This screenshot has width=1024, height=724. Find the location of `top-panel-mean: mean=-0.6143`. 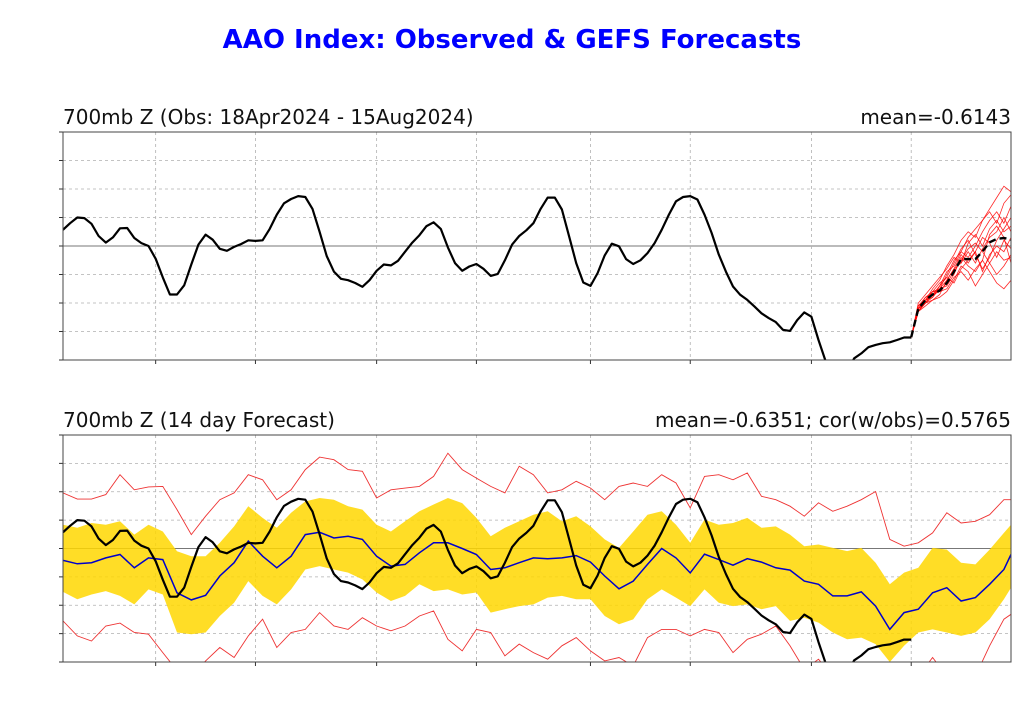

top-panel-mean: mean=-0.6143 is located at coordinates (935, 117).